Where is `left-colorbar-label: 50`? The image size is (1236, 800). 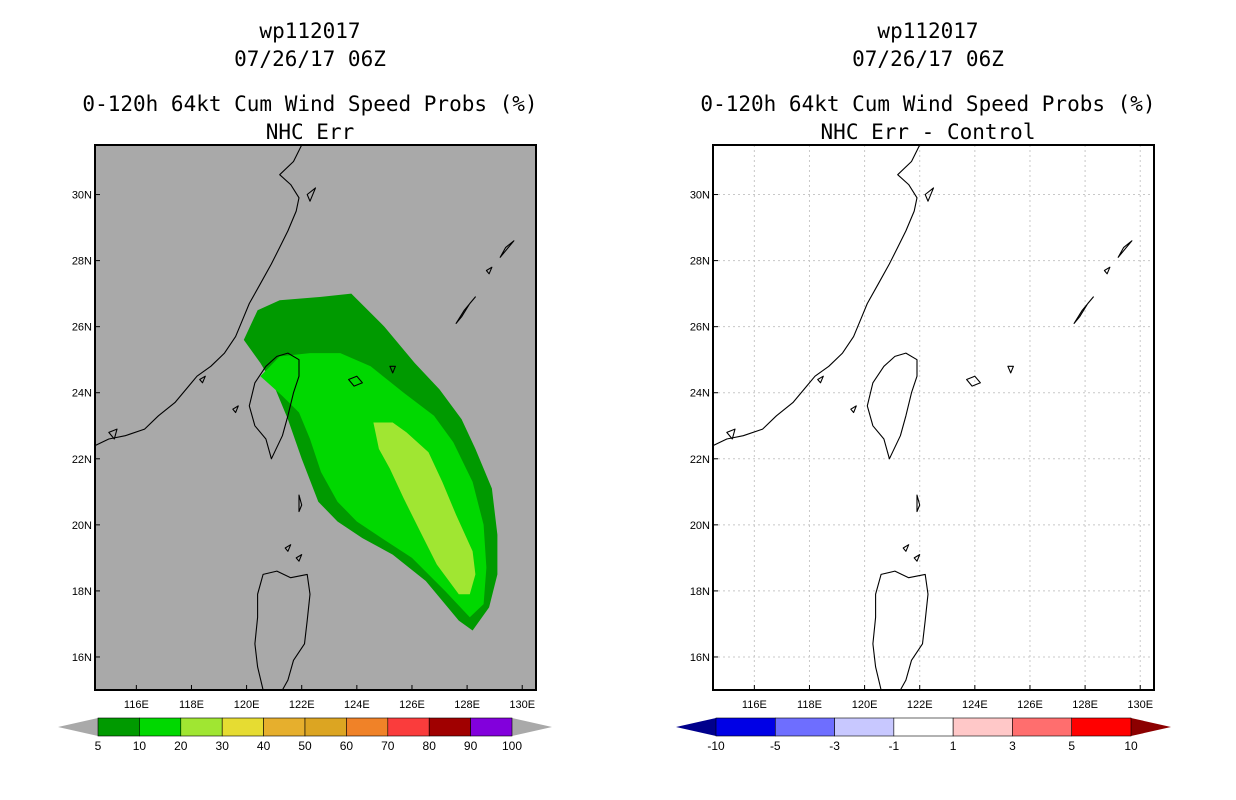 left-colorbar-label: 50 is located at coordinates (305, 746).